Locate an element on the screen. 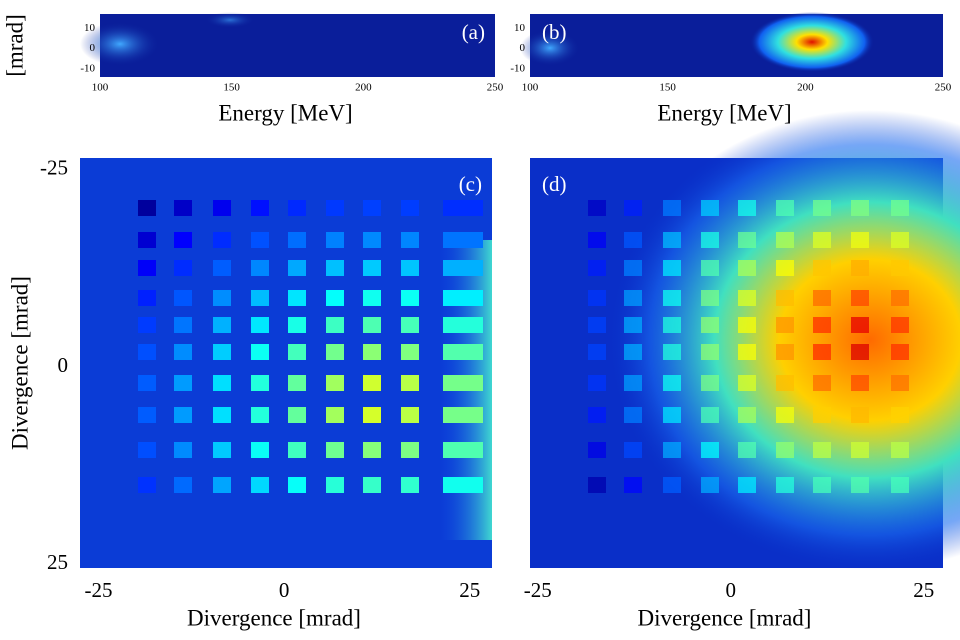 This screenshot has height=640, width=960. panel is located at coordinates (287, 44).